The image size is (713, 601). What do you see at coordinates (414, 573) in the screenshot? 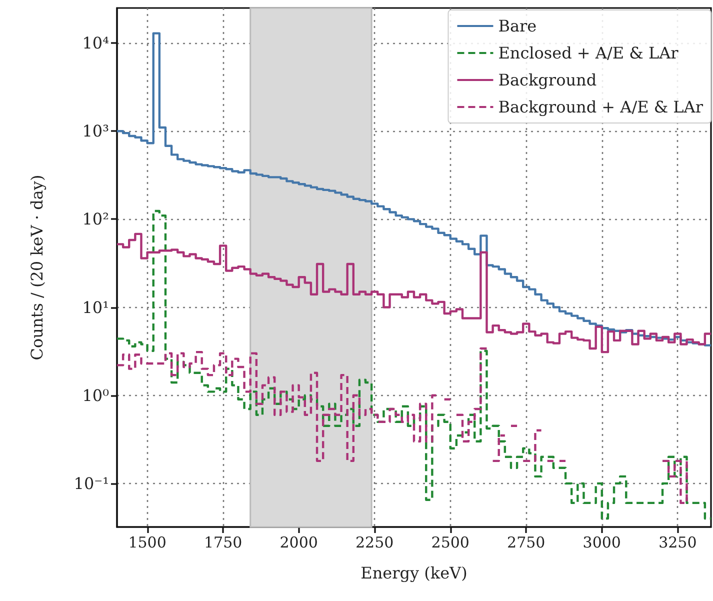
I see `x-axis-title: Energy (keV)` at bounding box center [414, 573].